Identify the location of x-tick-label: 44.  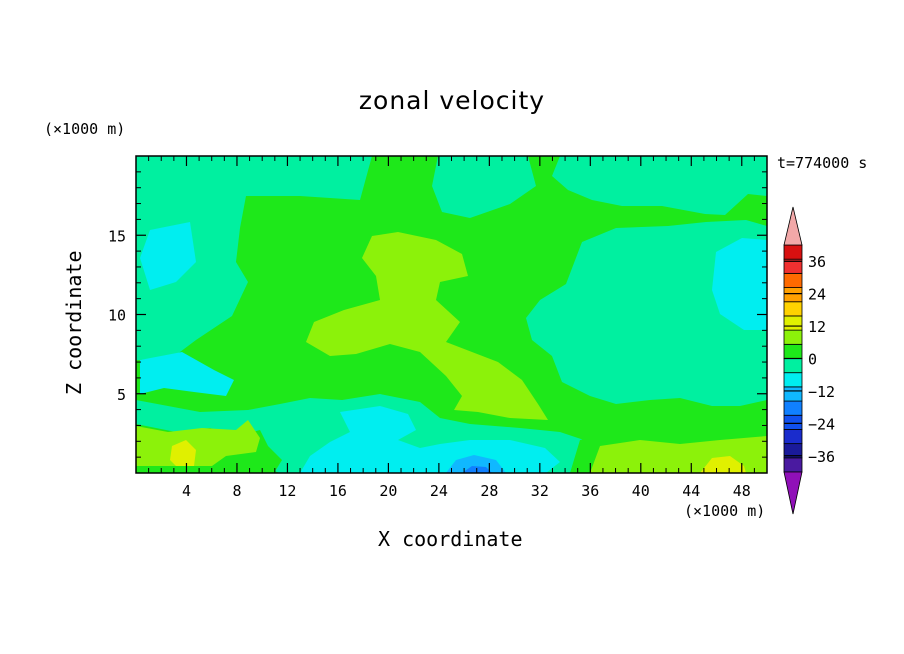
(691, 491).